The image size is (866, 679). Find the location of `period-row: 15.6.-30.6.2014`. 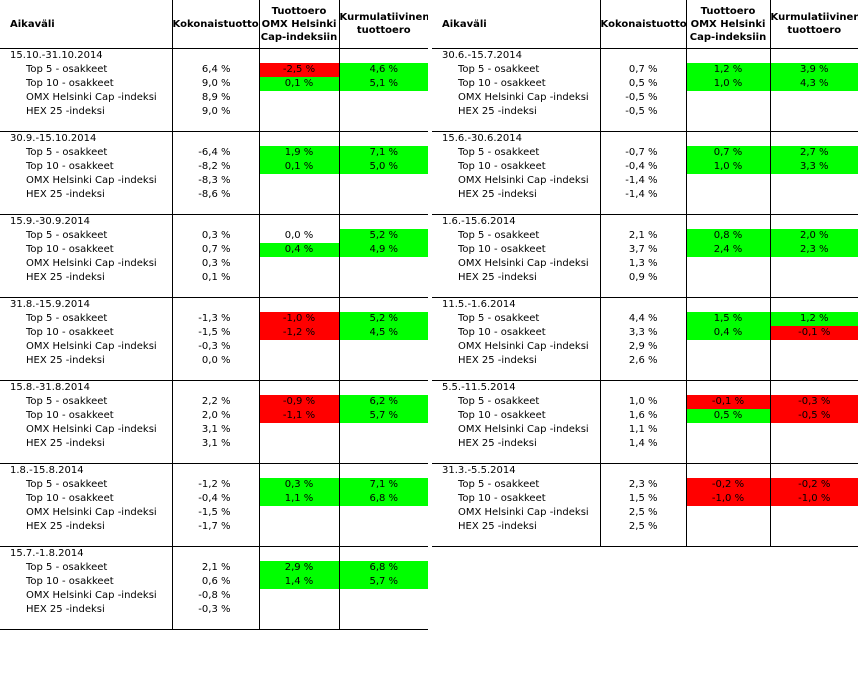

period-row: 15.6.-30.6.2014 is located at coordinates (645, 138).